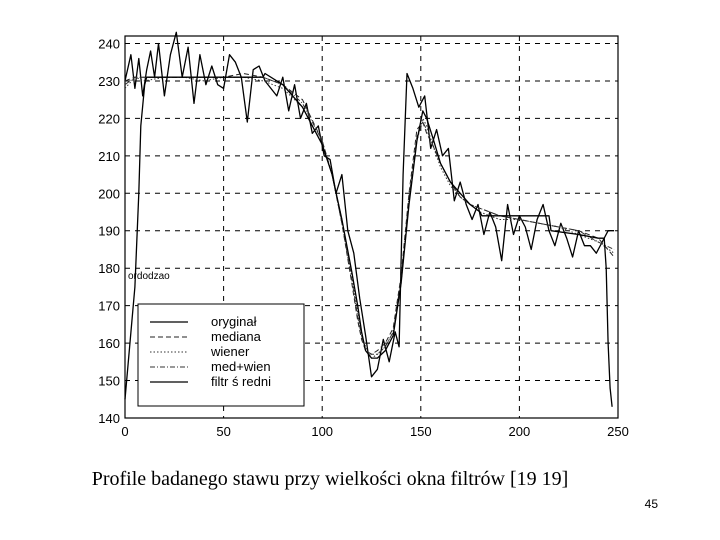 The height and width of the screenshot is (540, 720). What do you see at coordinates (223, 431) in the screenshot?
I see `x-tick-label: 50` at bounding box center [223, 431].